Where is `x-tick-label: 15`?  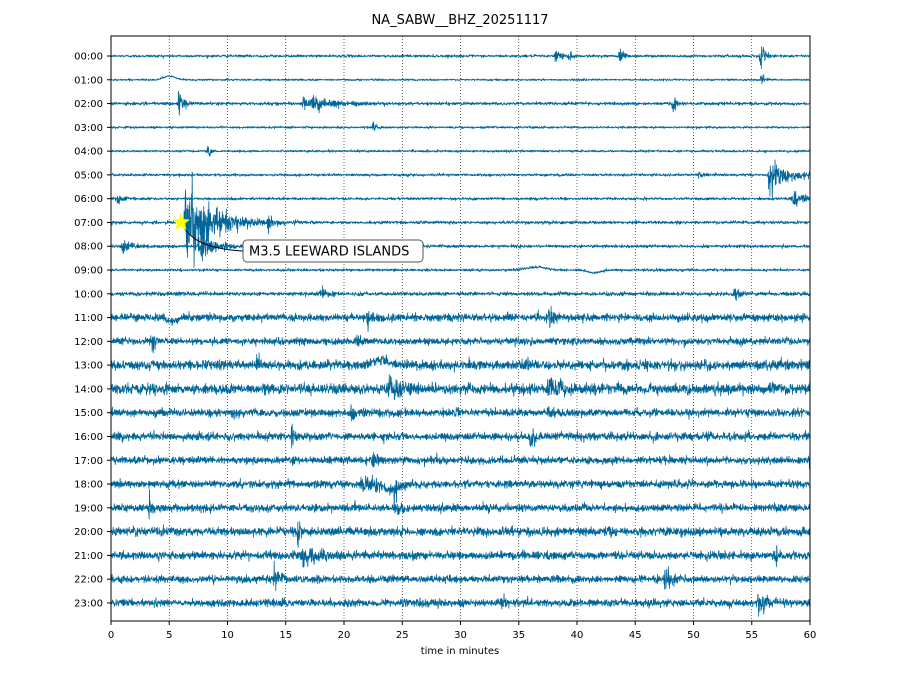 x-tick-label: 15 is located at coordinates (285, 635).